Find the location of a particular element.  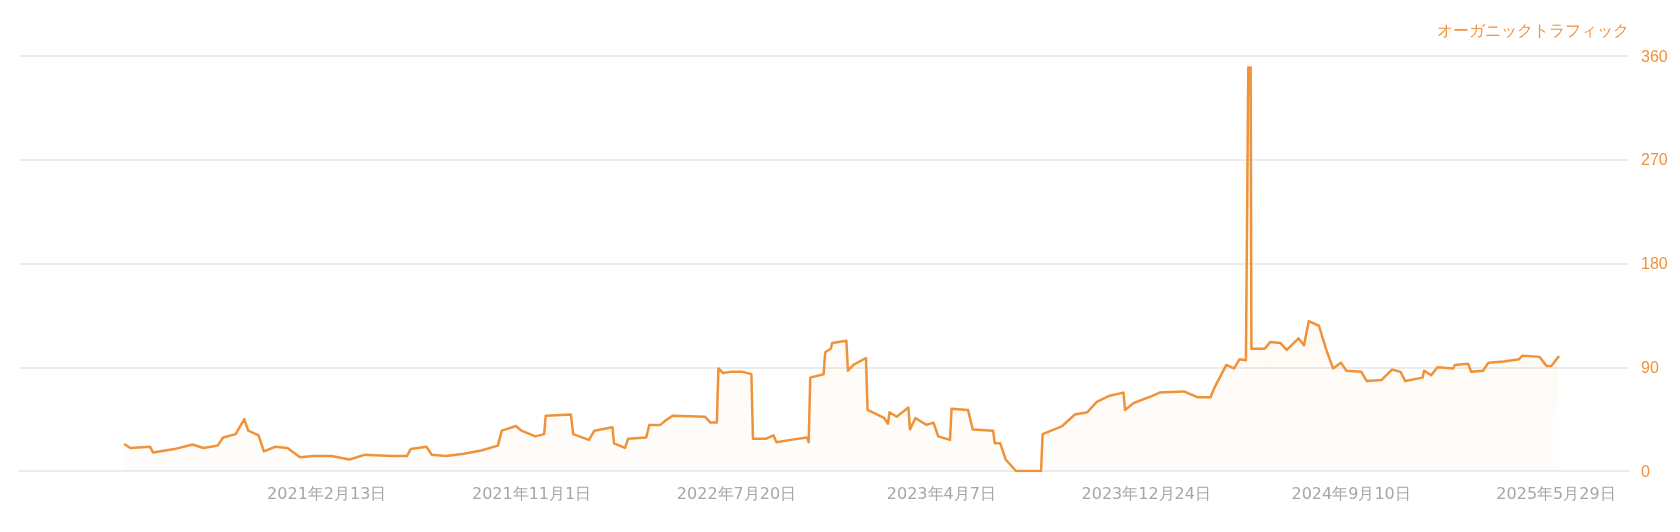

x-tick-label: 2022年7月20日 is located at coordinates (736, 493).